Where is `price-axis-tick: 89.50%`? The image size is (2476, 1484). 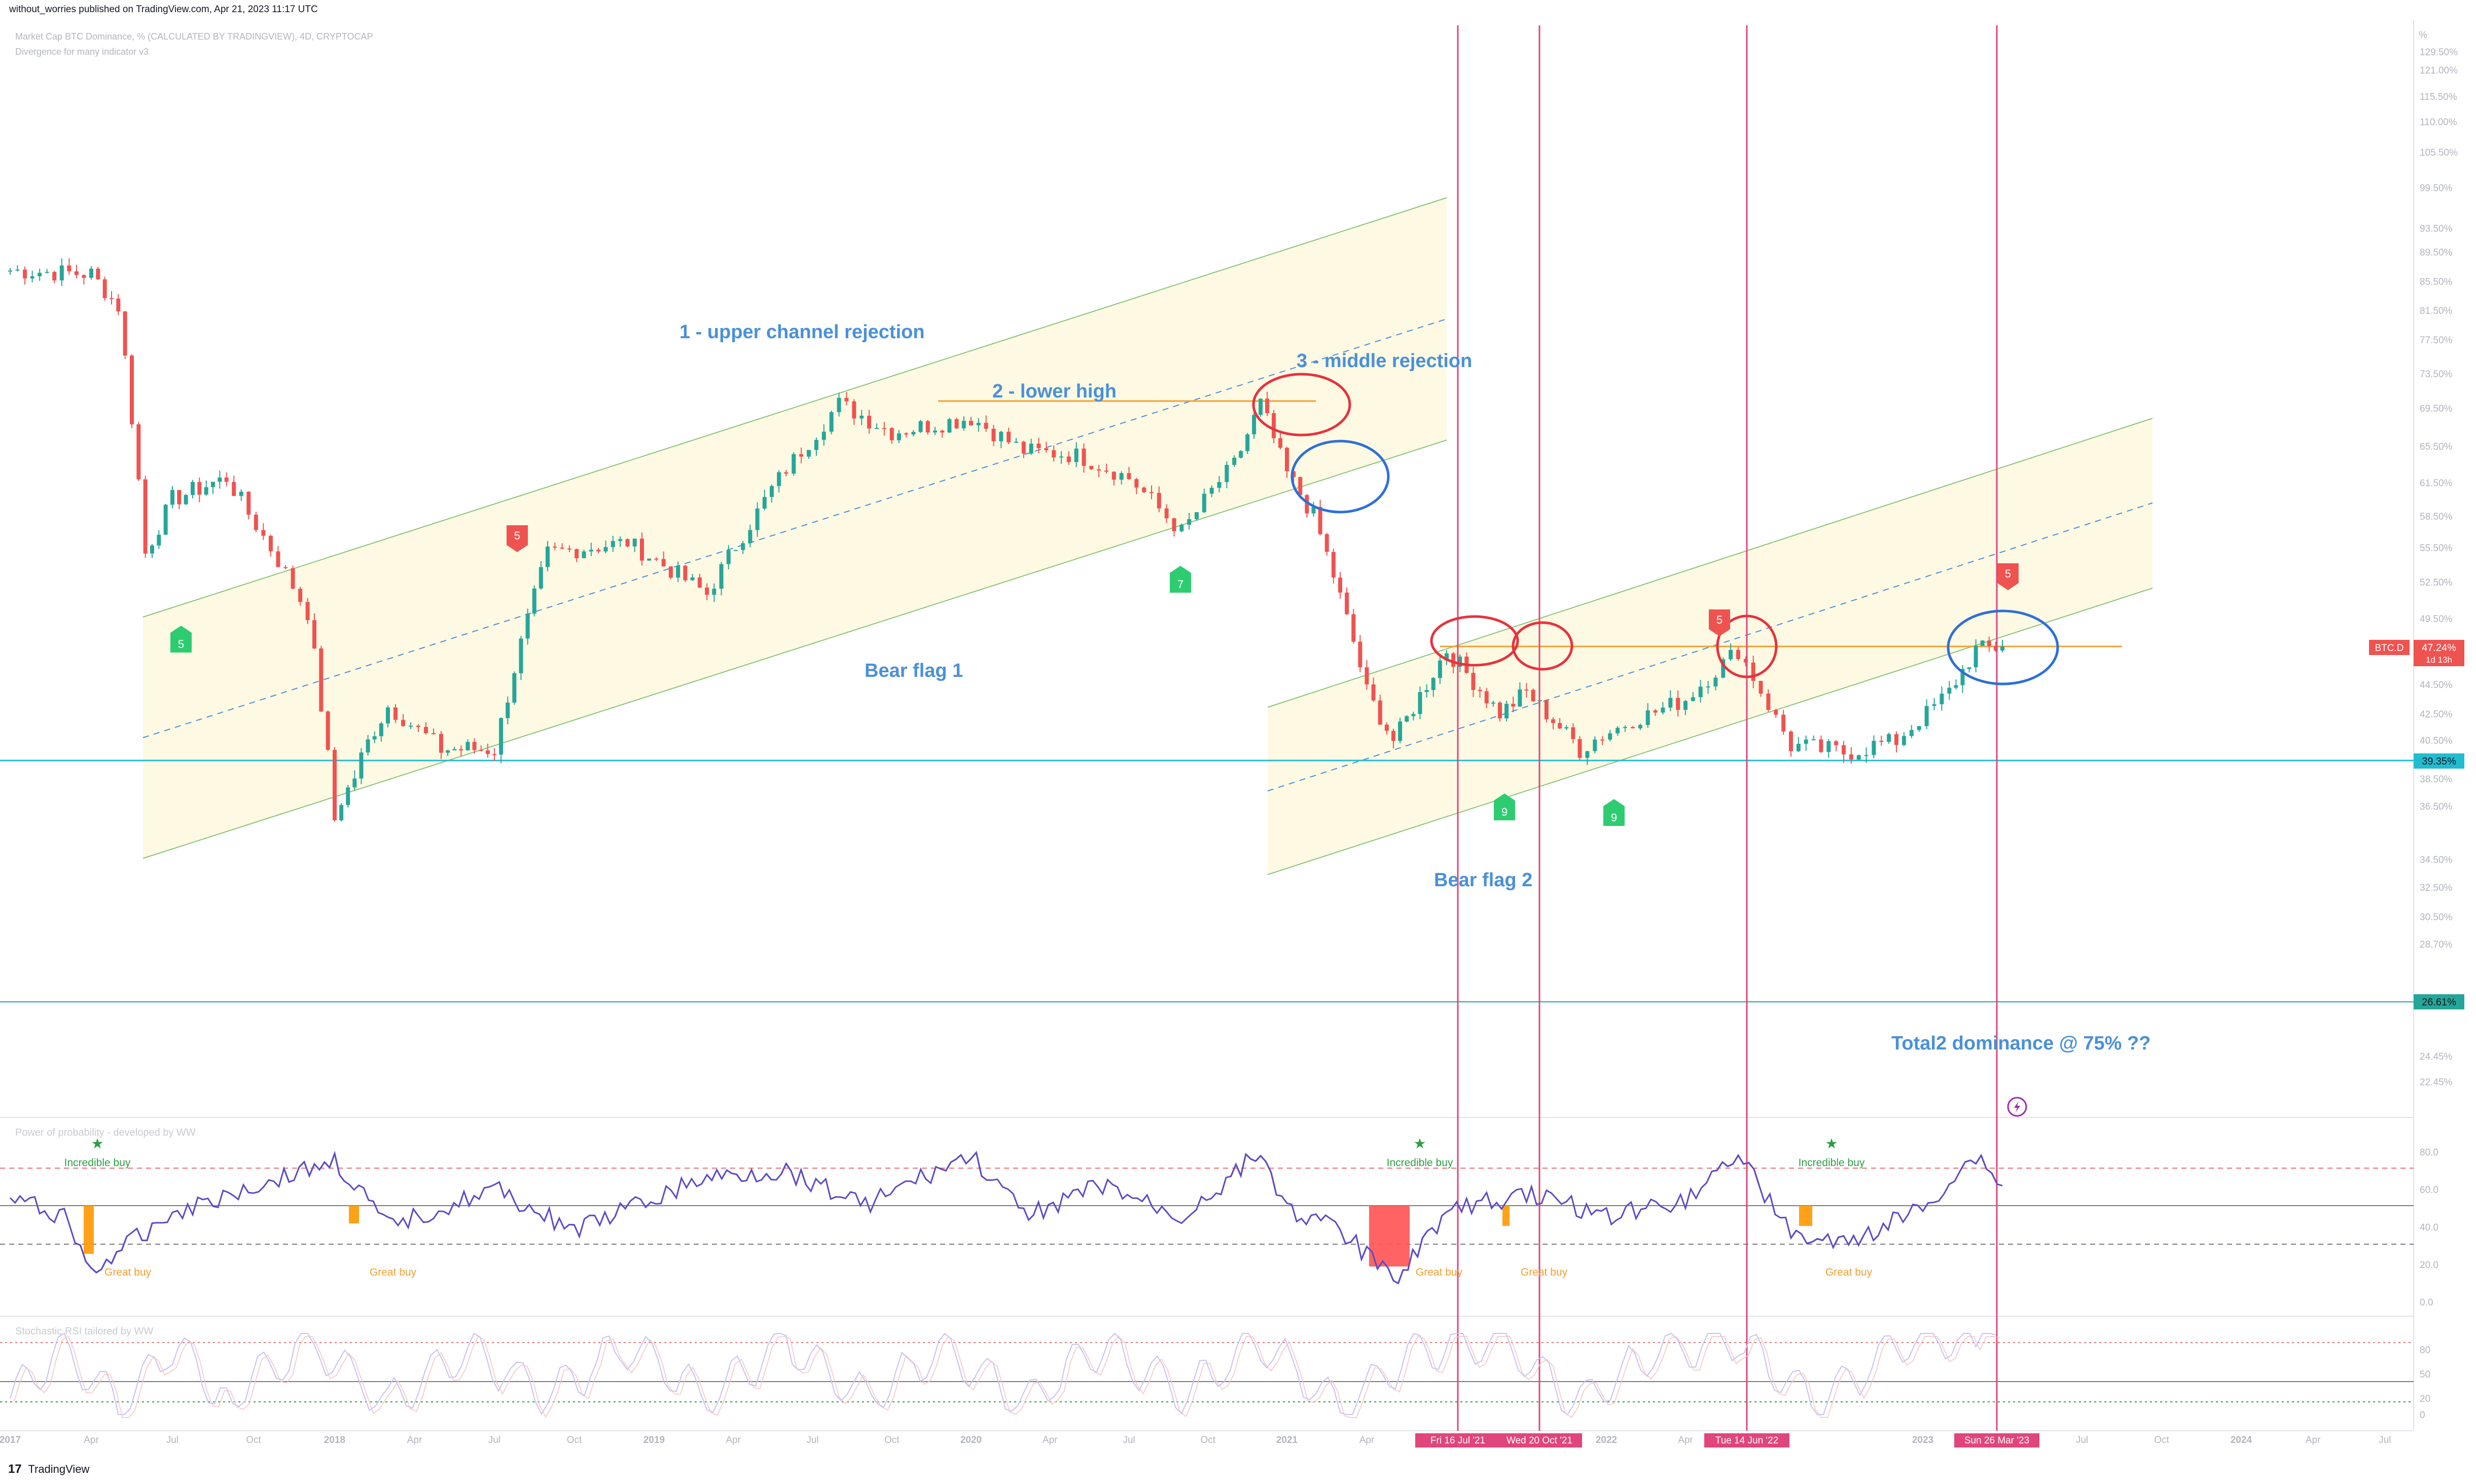
price-axis-tick: 89.50% is located at coordinates (2436, 252).